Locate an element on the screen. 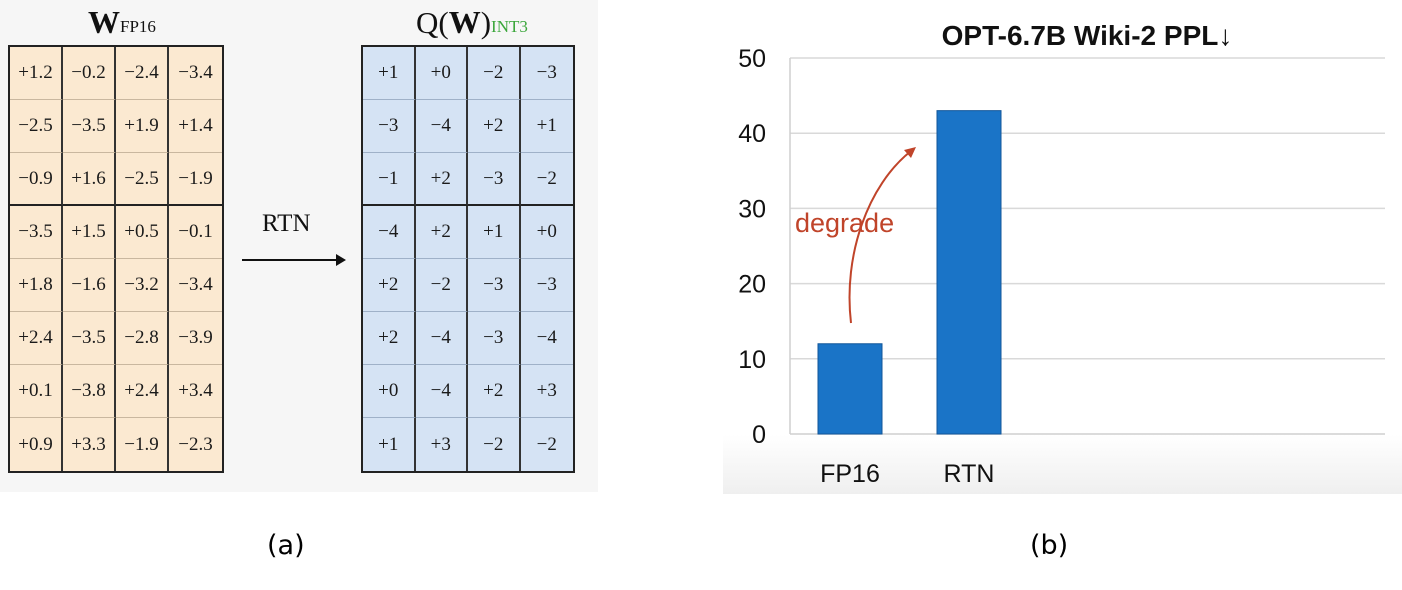 The image size is (1402, 590). w-matrix-cell: −3.9 is located at coordinates (195, 338).